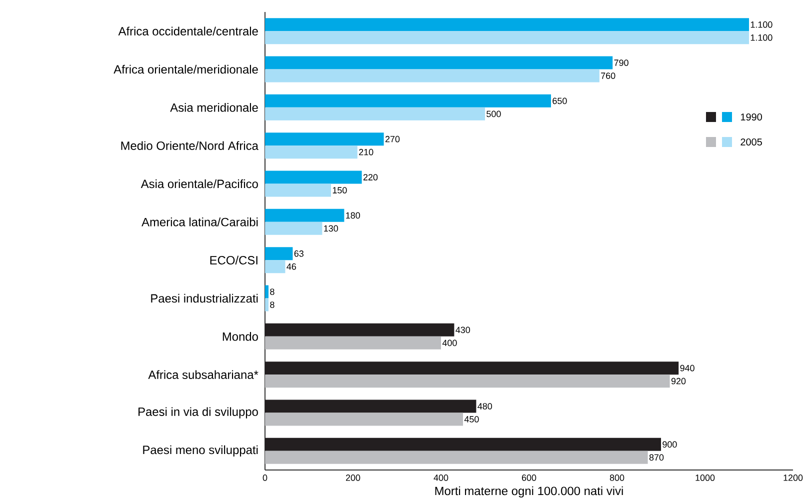 This screenshot has height=504, width=808. Describe the element at coordinates (559, 101) in the screenshot. I see `data-label: 650` at that location.